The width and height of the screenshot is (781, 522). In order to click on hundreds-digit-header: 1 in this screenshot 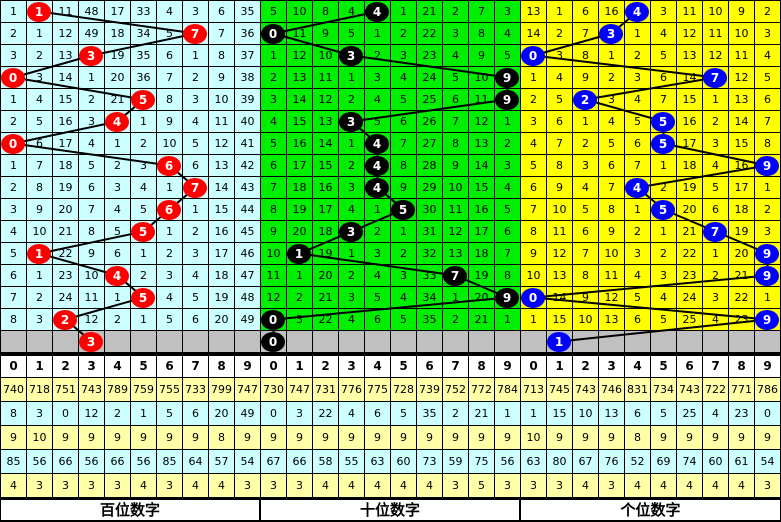, I will do `click(39, 366)`.